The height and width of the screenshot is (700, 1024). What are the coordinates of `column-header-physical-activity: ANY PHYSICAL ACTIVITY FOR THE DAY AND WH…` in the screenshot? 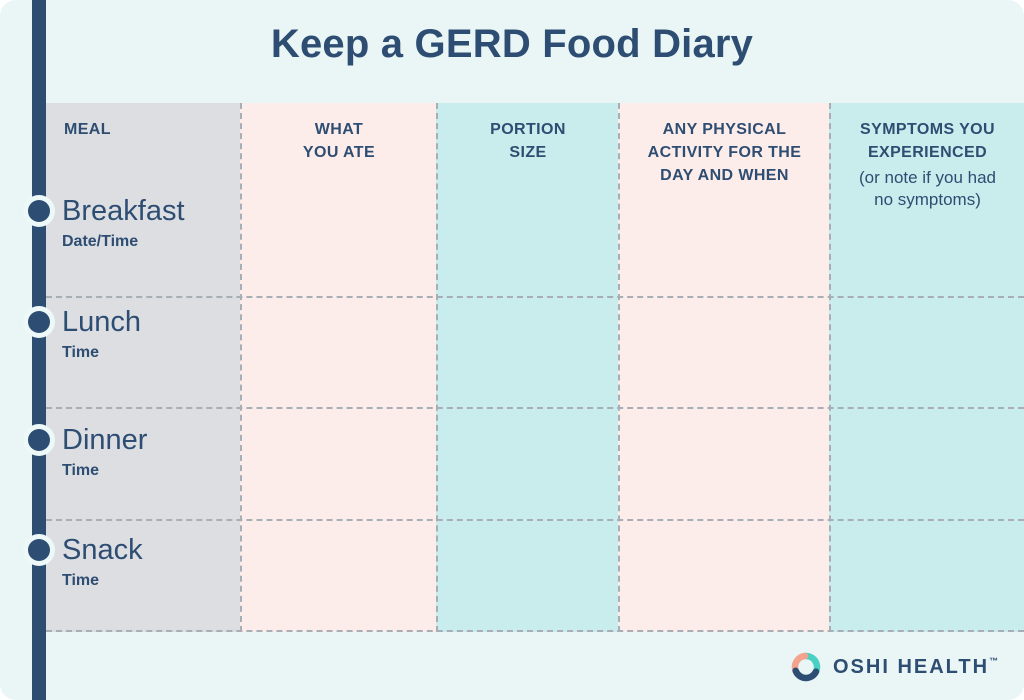 It's located at (724, 152).